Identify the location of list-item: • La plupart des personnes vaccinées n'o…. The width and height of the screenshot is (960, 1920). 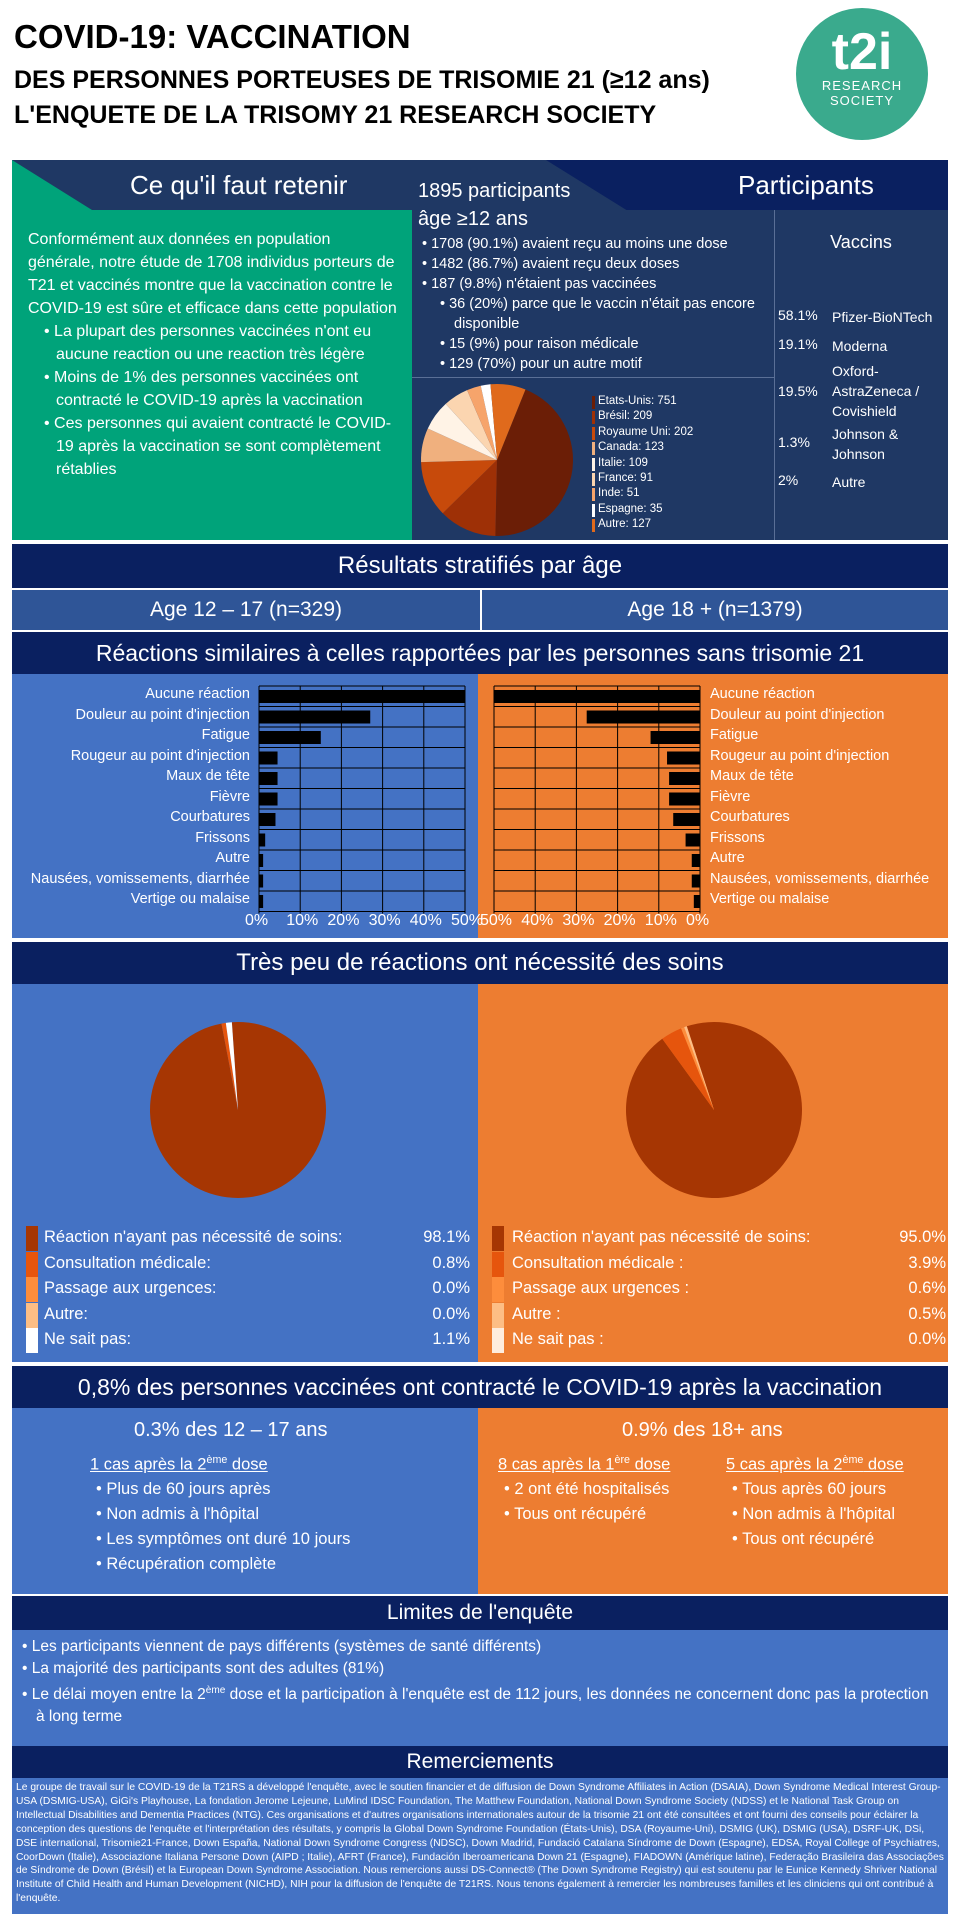
(208, 343).